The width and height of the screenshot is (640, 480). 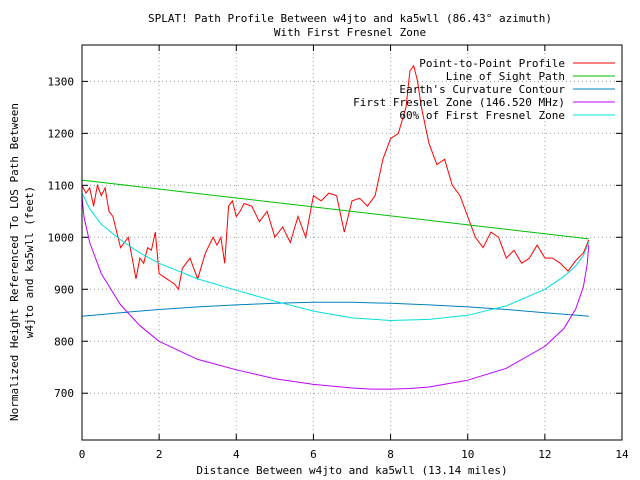 What do you see at coordinates (313, 454) in the screenshot?
I see `x-tick-label: 6` at bounding box center [313, 454].